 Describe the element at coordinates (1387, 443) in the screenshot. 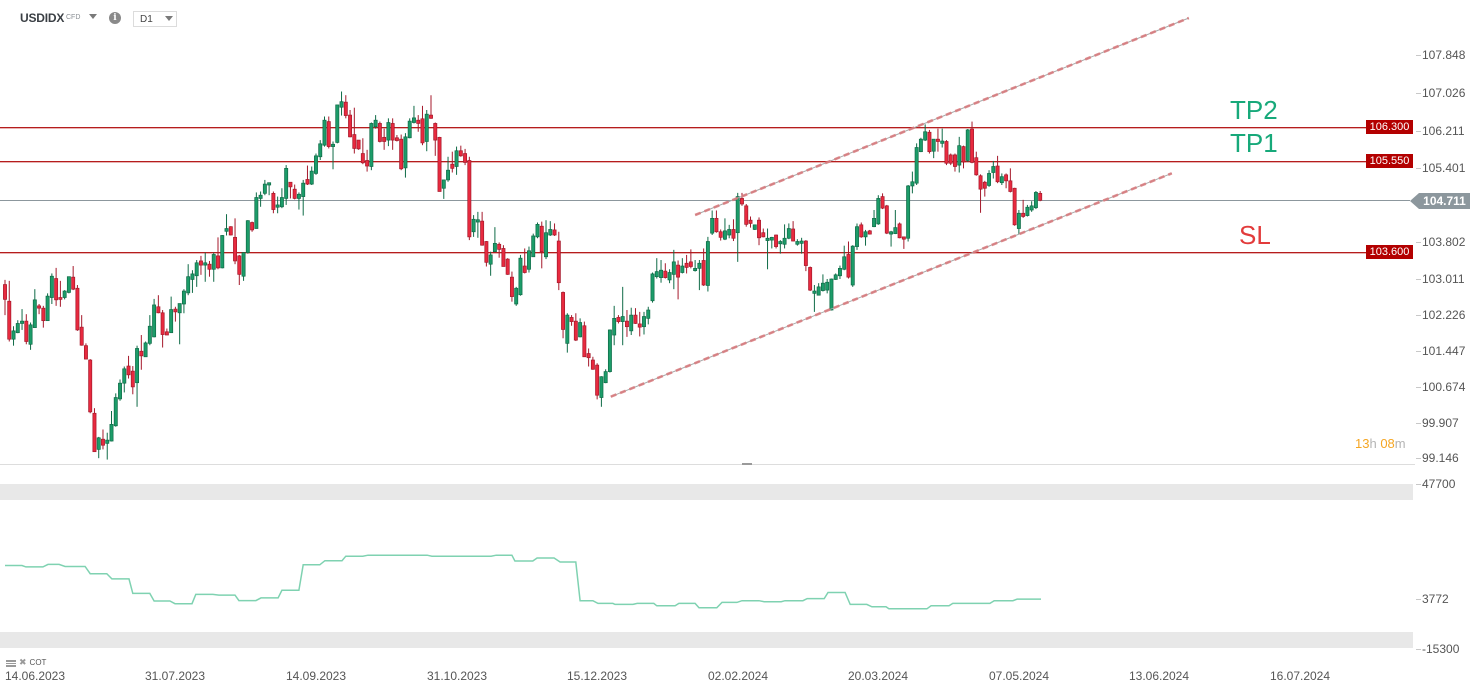

I see `countdown-minutes: 08` at that location.